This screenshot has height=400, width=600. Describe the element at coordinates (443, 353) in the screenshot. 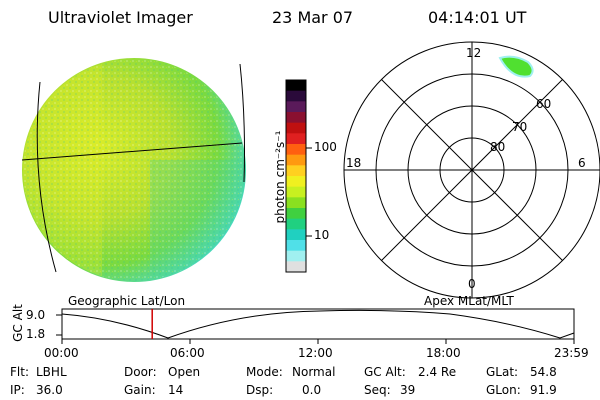

I see `timeline-xtick-label-18: 18:00` at that location.